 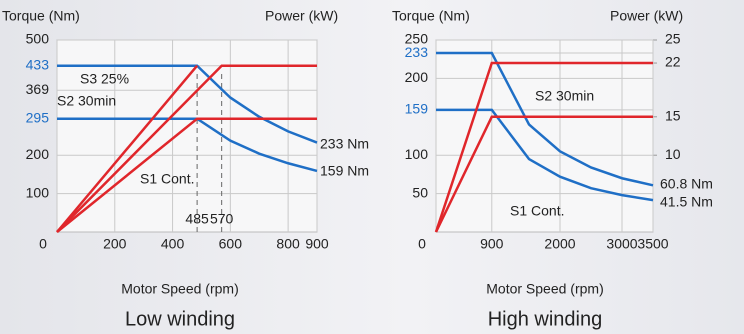 What do you see at coordinates (673, 116) in the screenshot?
I see `y2-tick-label: 15` at bounding box center [673, 116].